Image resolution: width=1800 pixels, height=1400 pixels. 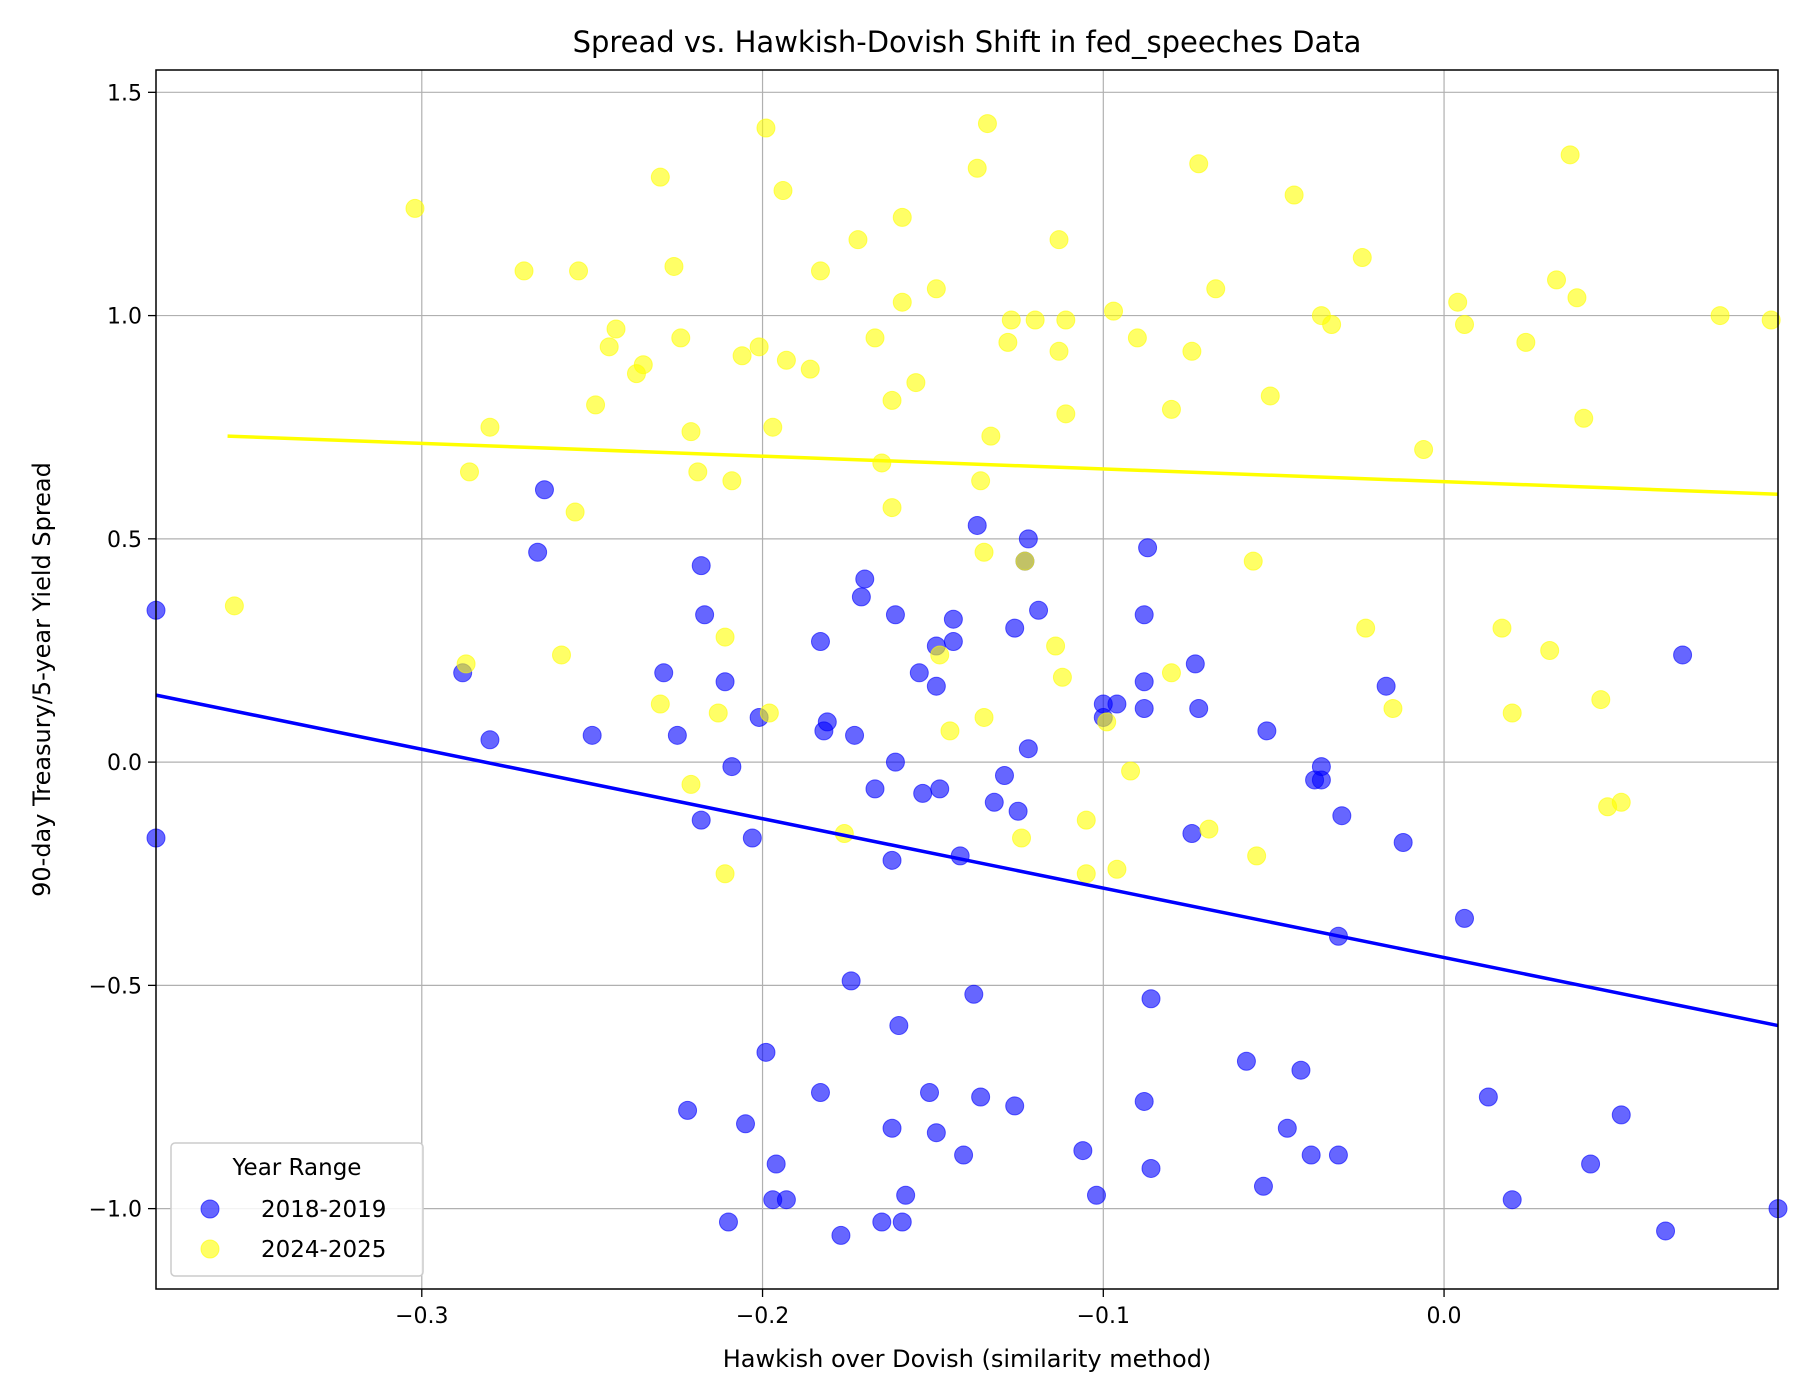 I want to click on legend-title: Year Range, so click(x=297, y=1168).